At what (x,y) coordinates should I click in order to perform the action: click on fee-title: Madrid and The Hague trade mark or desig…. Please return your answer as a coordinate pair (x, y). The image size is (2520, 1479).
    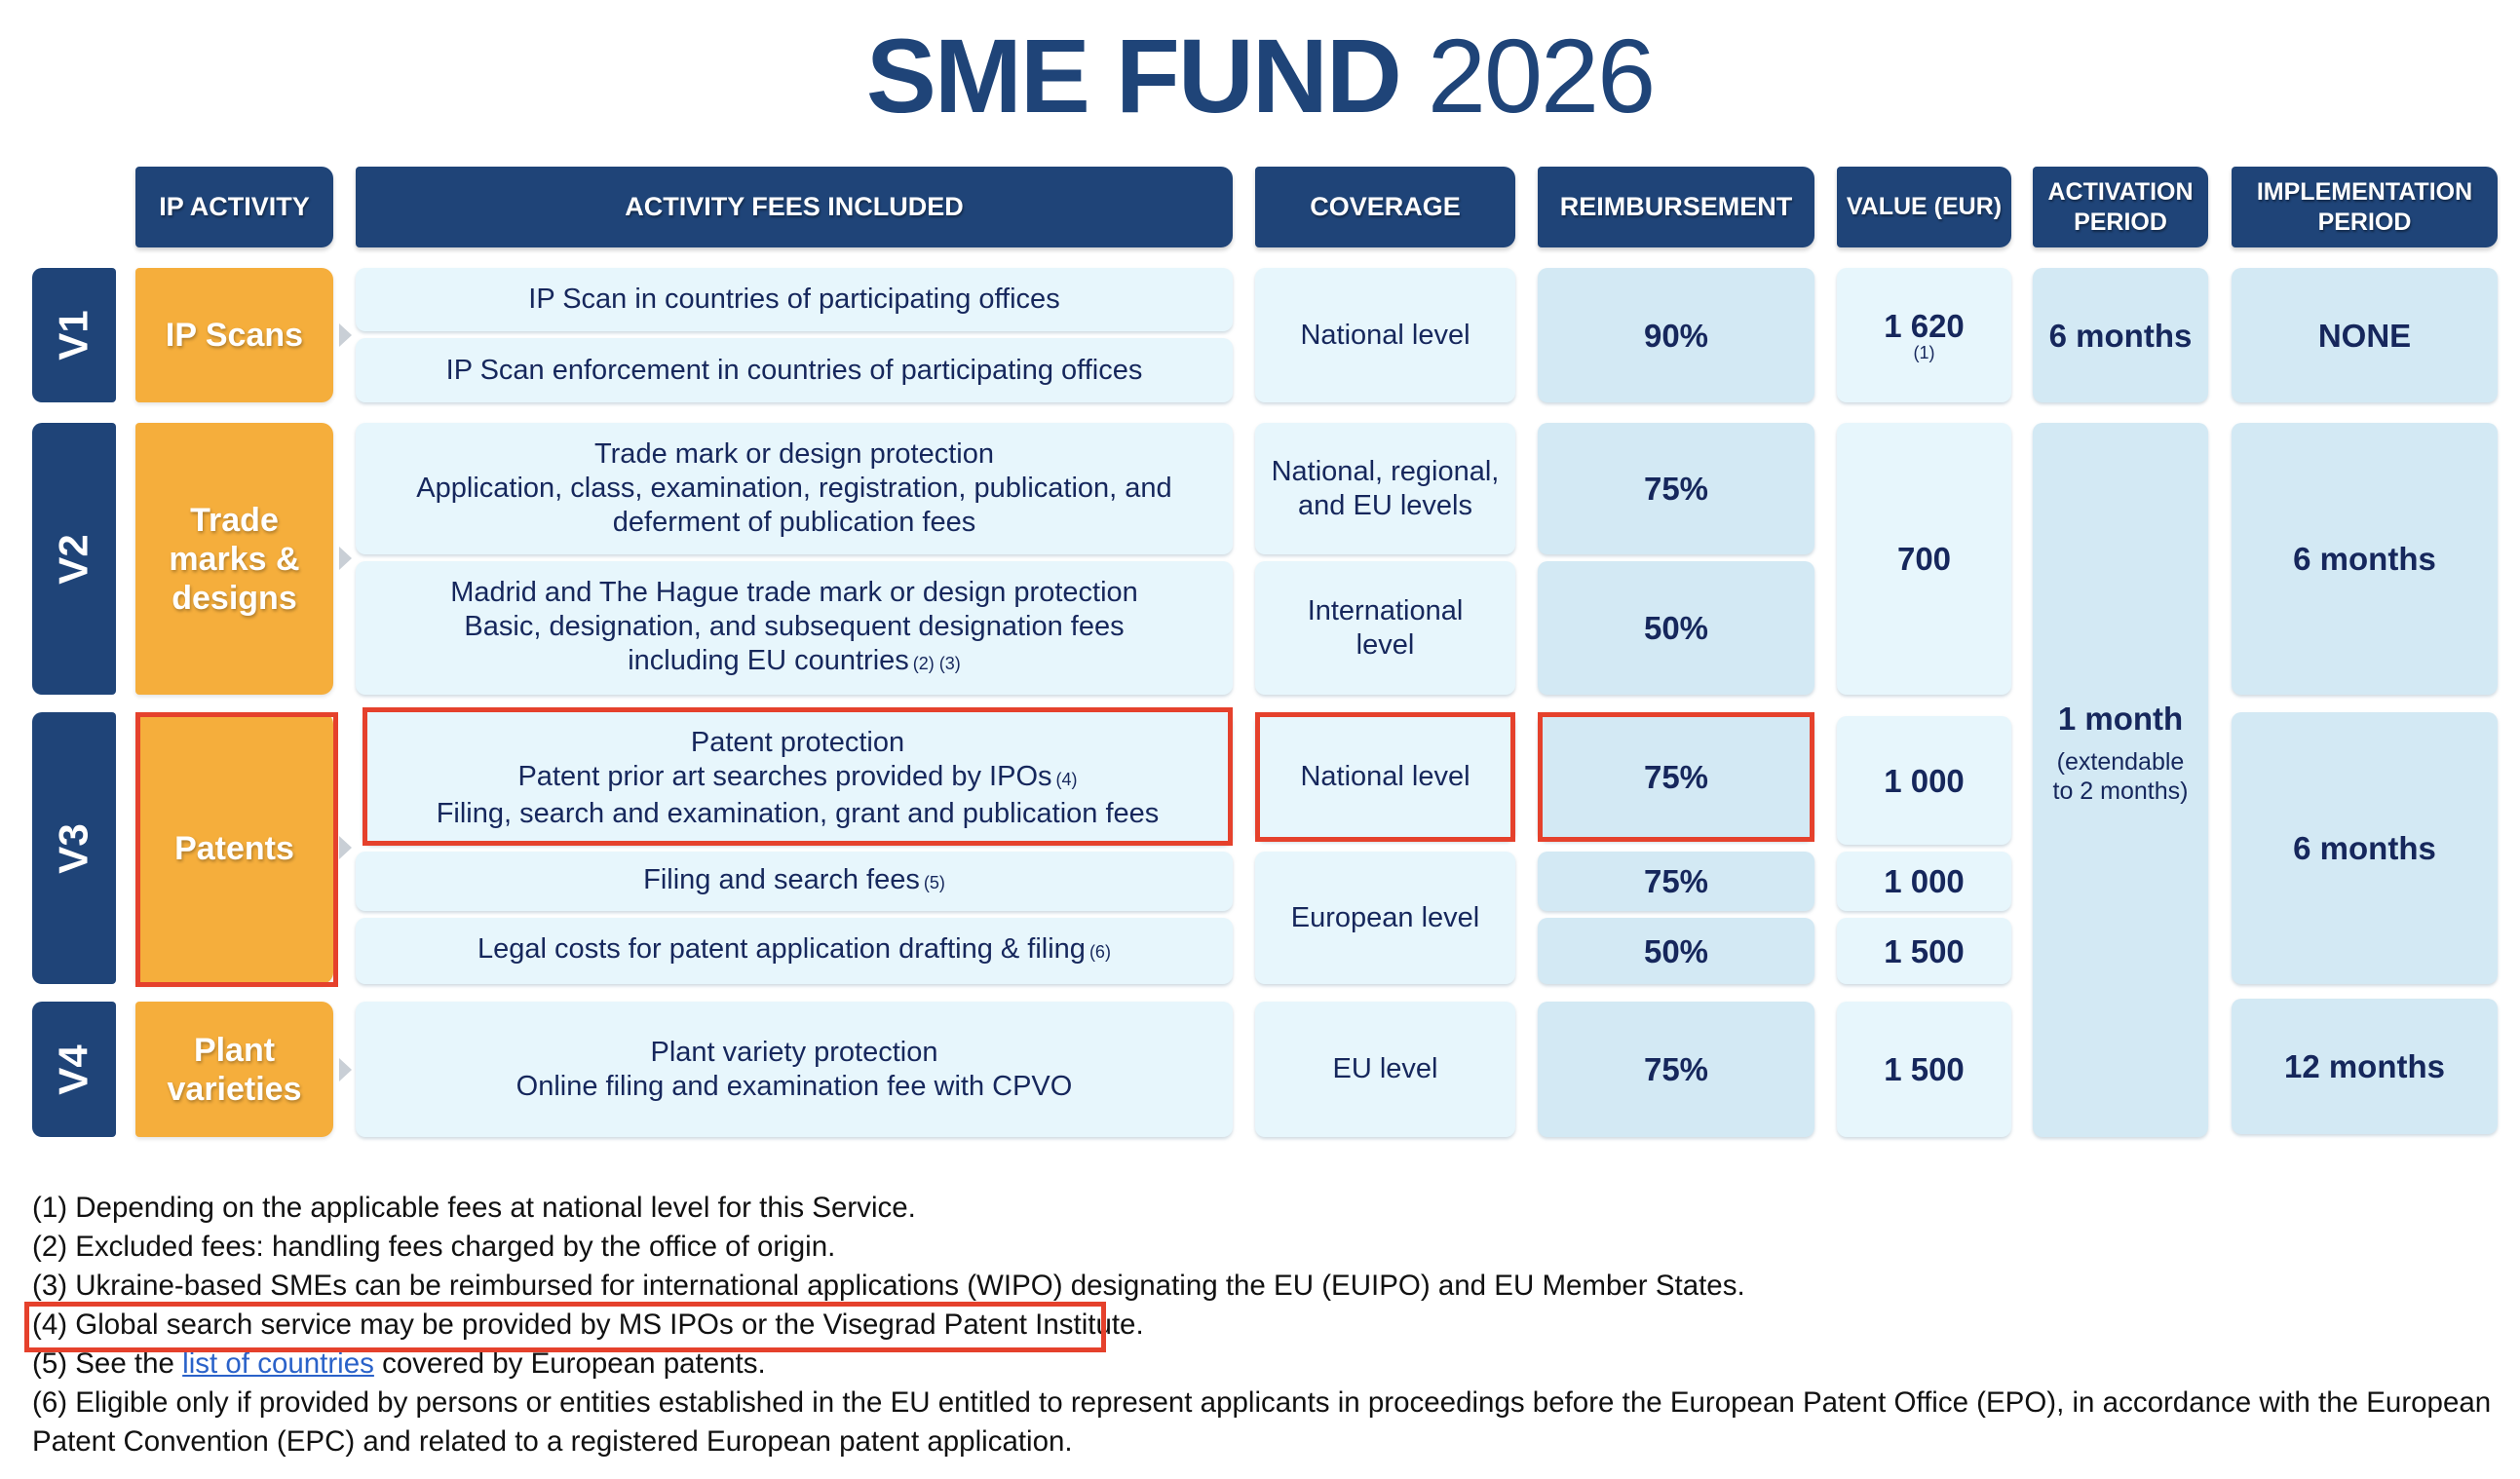
    Looking at the image, I should click on (794, 592).